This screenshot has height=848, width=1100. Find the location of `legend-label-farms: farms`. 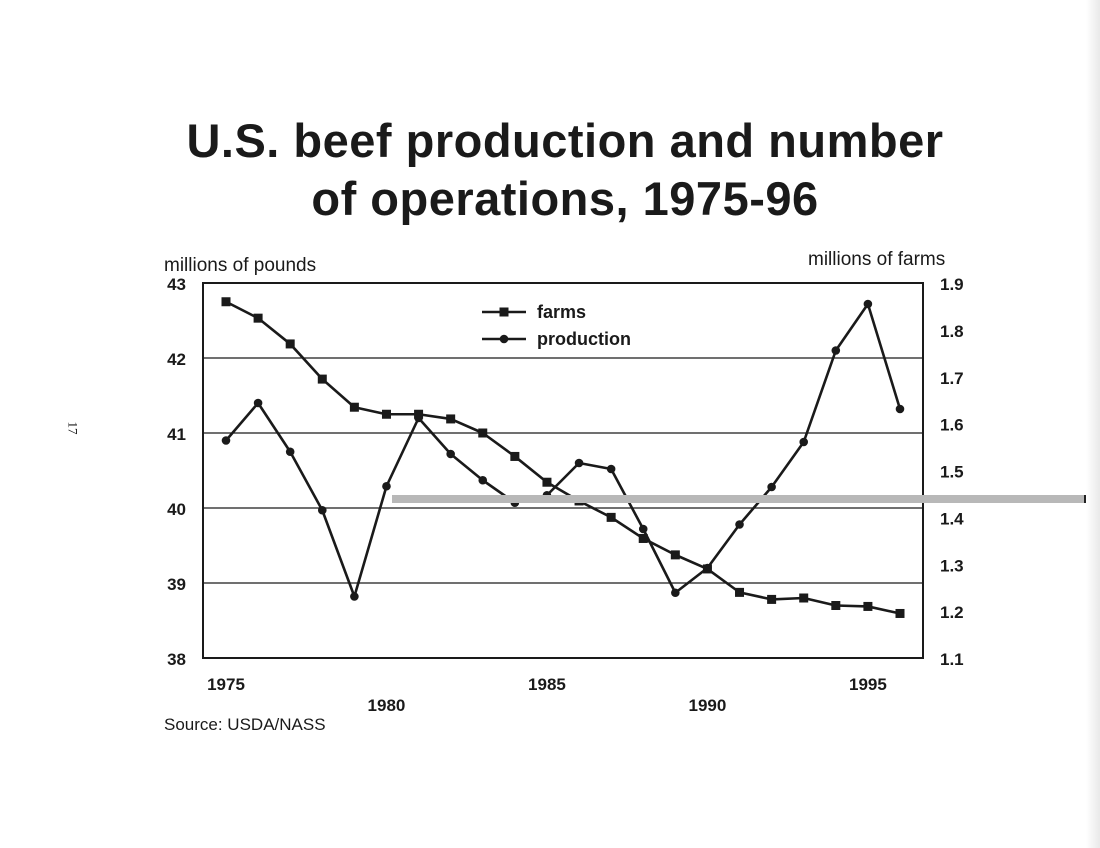

legend-label-farms: farms is located at coordinates (561, 312).